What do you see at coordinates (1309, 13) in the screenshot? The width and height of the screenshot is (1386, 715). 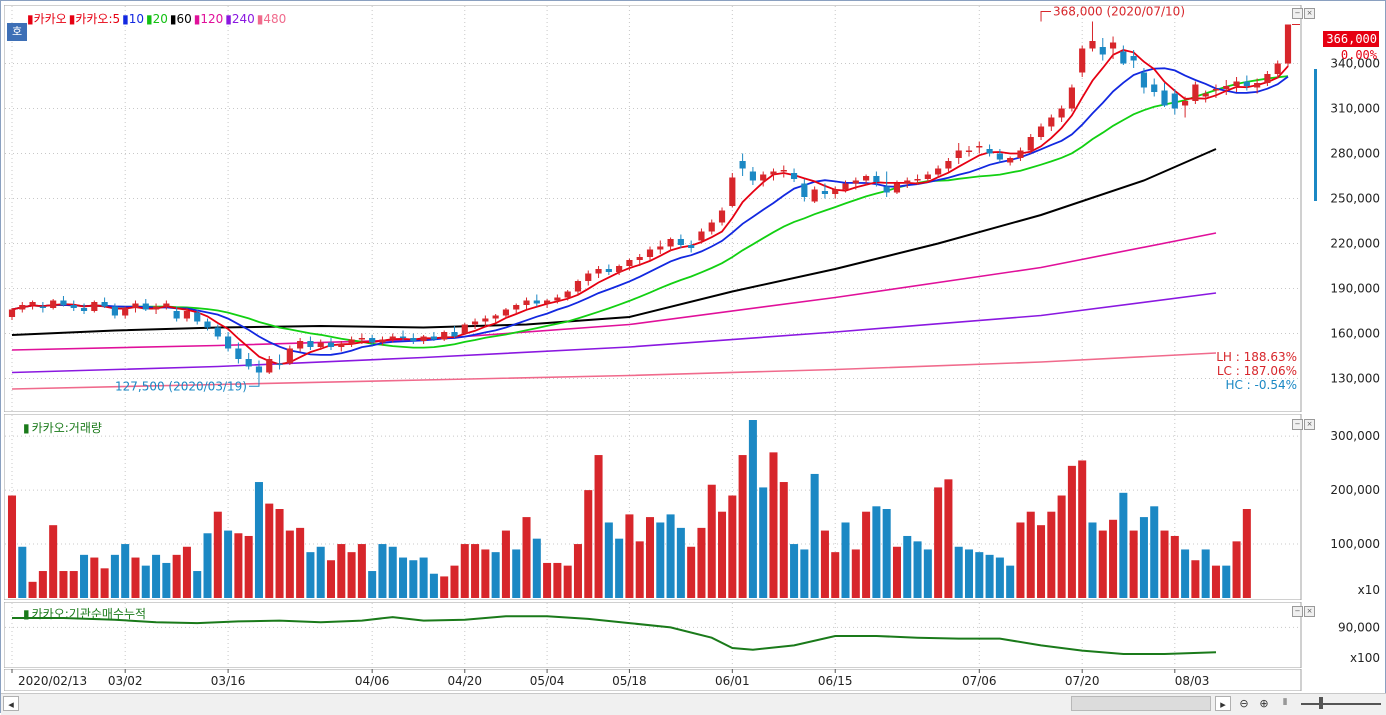 I see `close-pane-button: ×` at bounding box center [1309, 13].